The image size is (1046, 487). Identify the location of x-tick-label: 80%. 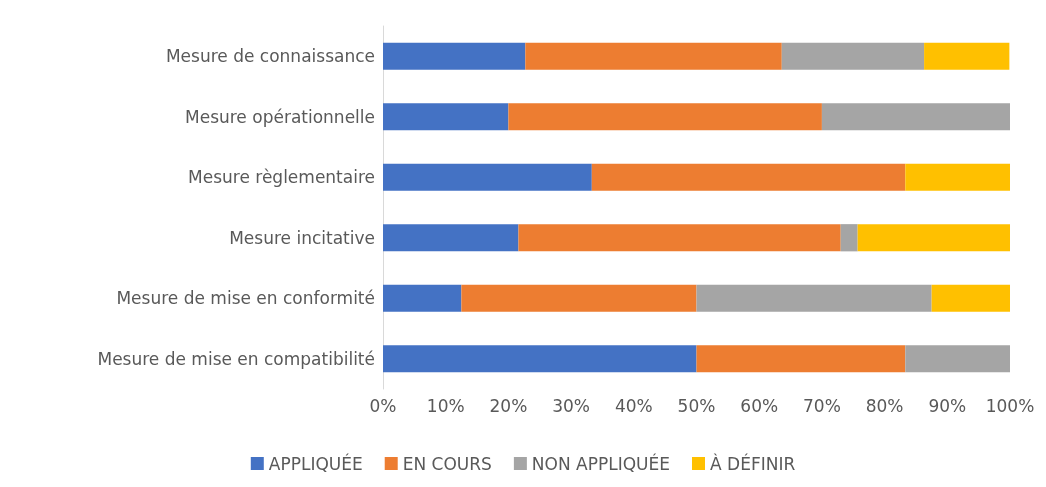
(884, 405).